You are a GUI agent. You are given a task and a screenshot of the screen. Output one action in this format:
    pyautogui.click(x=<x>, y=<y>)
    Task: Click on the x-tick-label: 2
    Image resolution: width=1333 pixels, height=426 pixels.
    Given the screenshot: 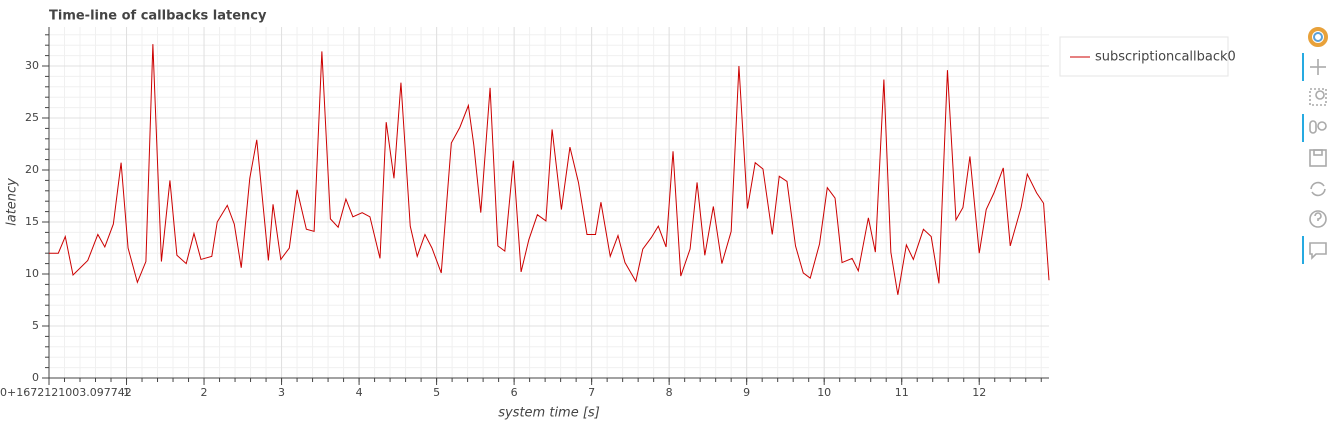 What is the action you would take?
    pyautogui.click(x=204, y=392)
    